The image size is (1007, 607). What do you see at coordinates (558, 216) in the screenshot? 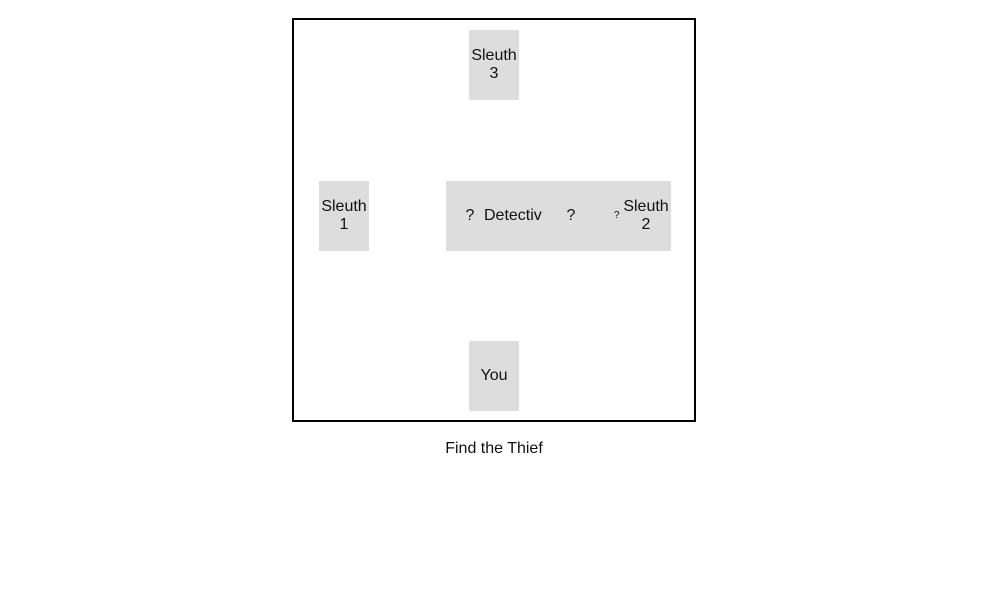
I see `center-row: ? Detectiv ? ? Sleuth 2` at bounding box center [558, 216].